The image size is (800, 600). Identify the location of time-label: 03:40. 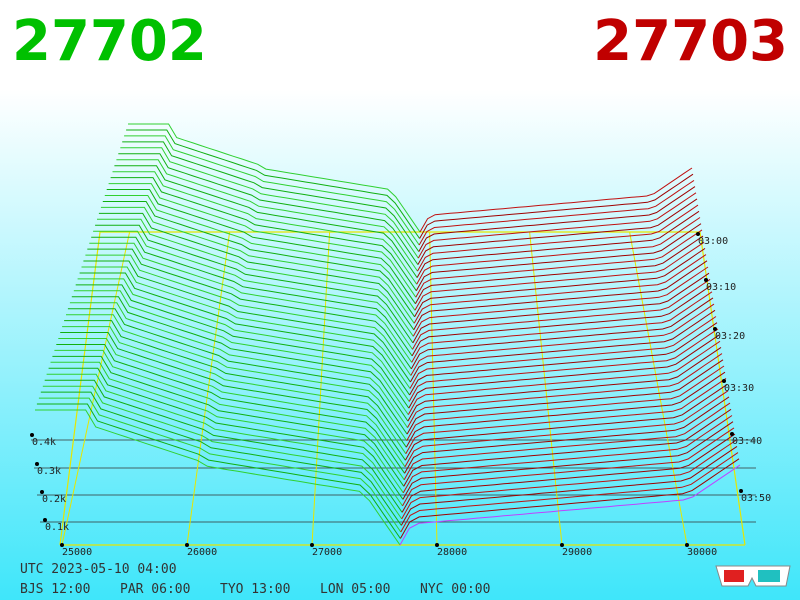
(747, 441).